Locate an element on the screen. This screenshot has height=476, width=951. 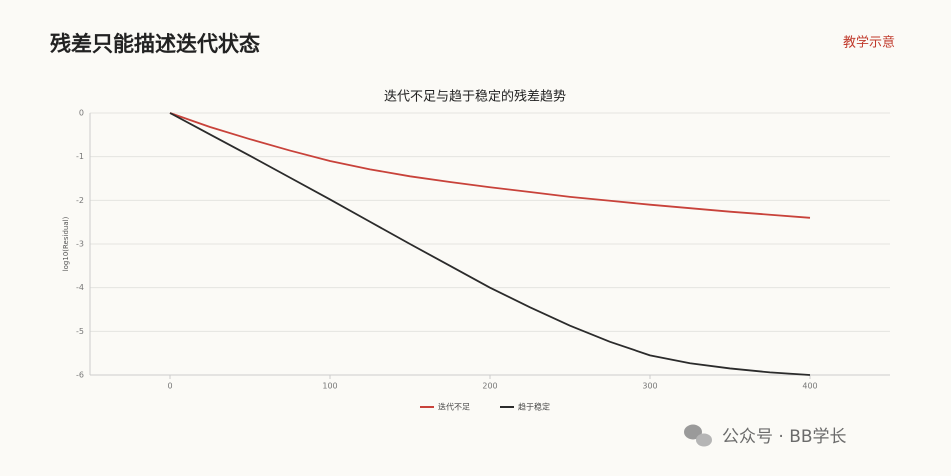
watermark-icon is located at coordinates (698, 435).